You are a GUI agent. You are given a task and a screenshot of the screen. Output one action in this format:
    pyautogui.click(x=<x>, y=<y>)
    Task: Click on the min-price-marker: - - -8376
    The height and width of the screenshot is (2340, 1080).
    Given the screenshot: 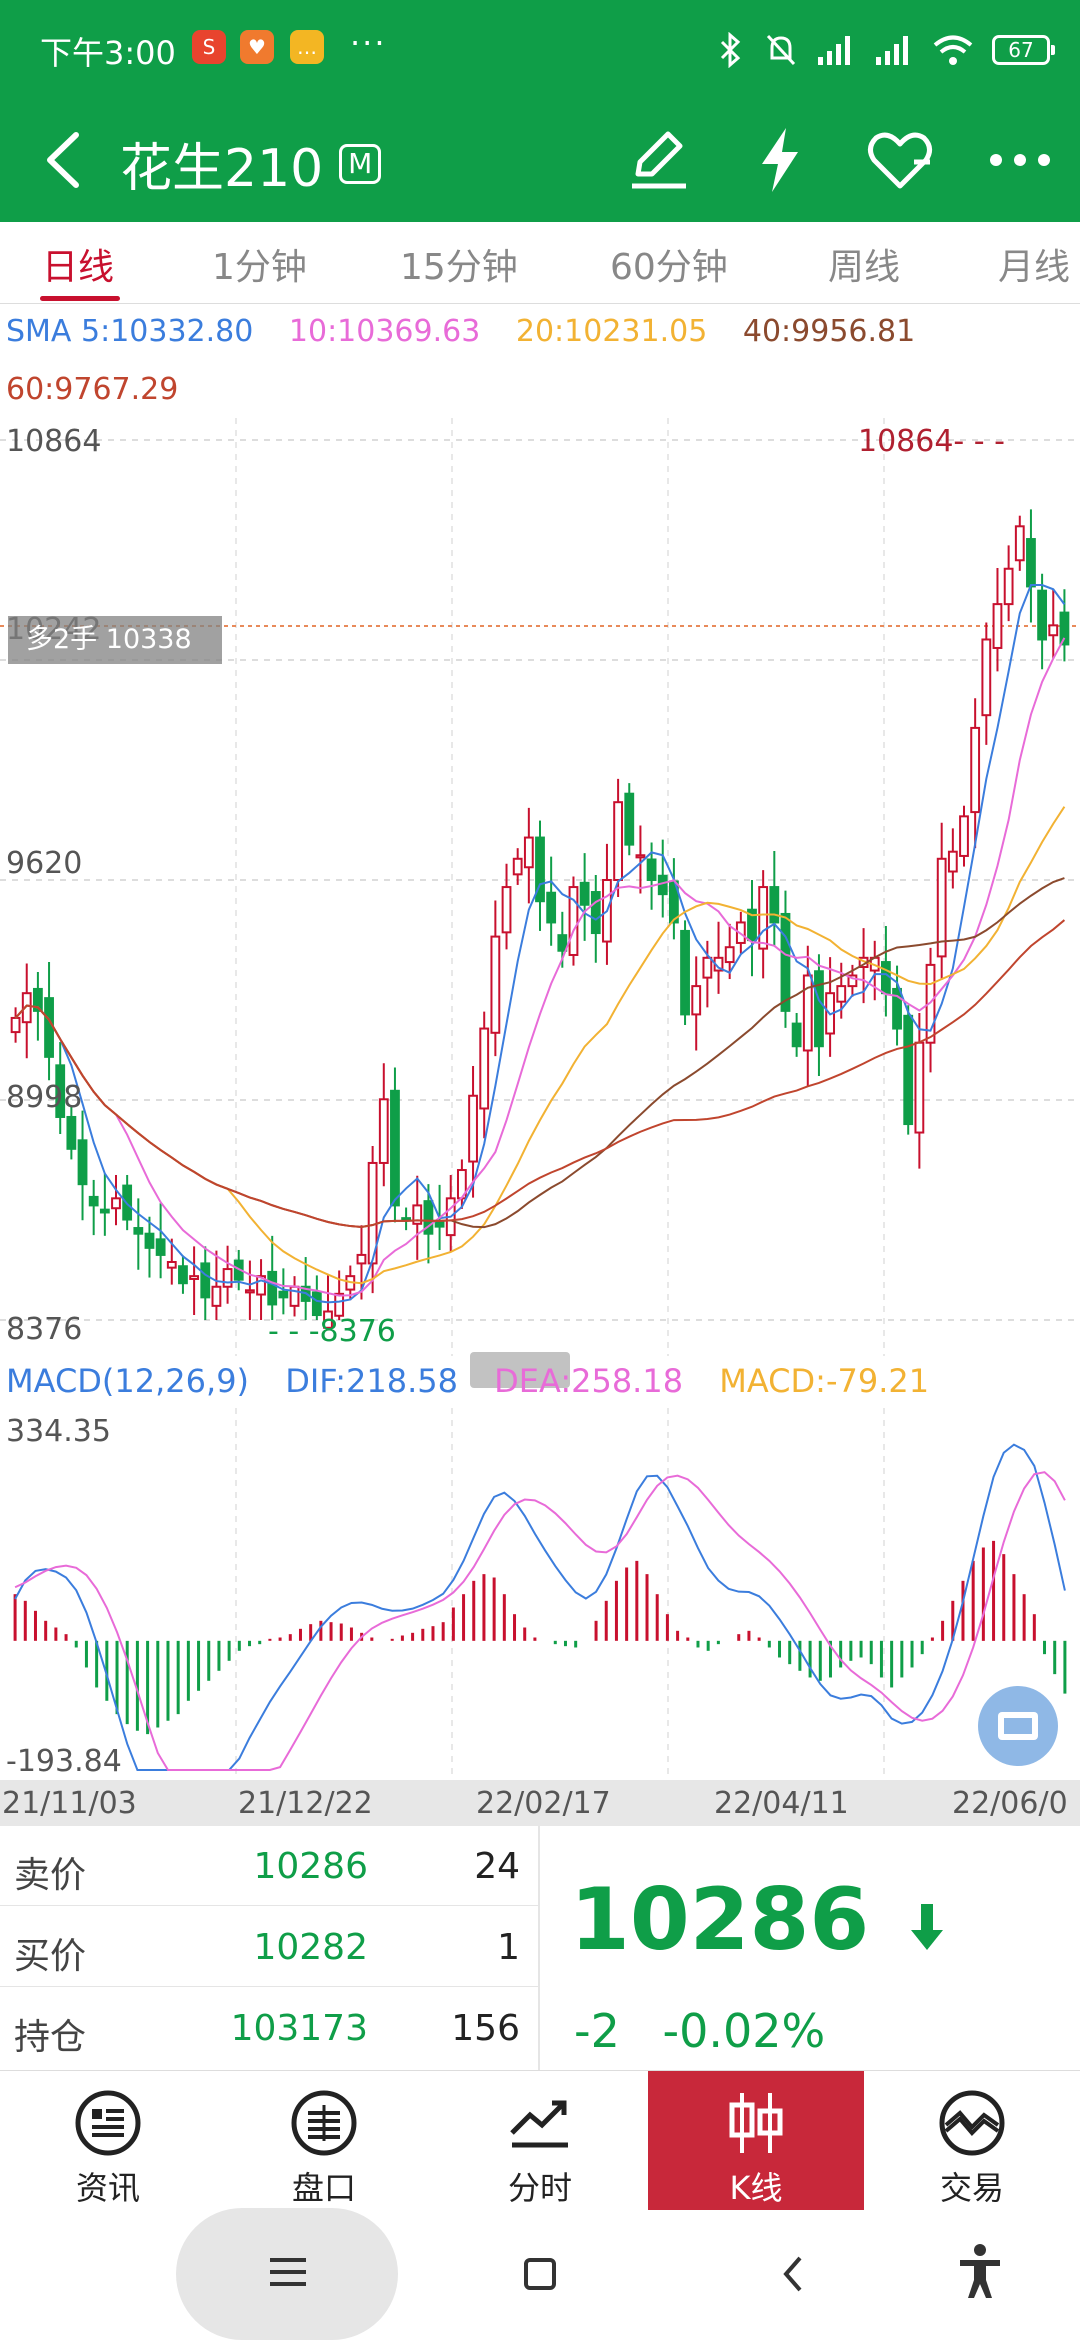 What is the action you would take?
    pyautogui.click(x=332, y=1331)
    